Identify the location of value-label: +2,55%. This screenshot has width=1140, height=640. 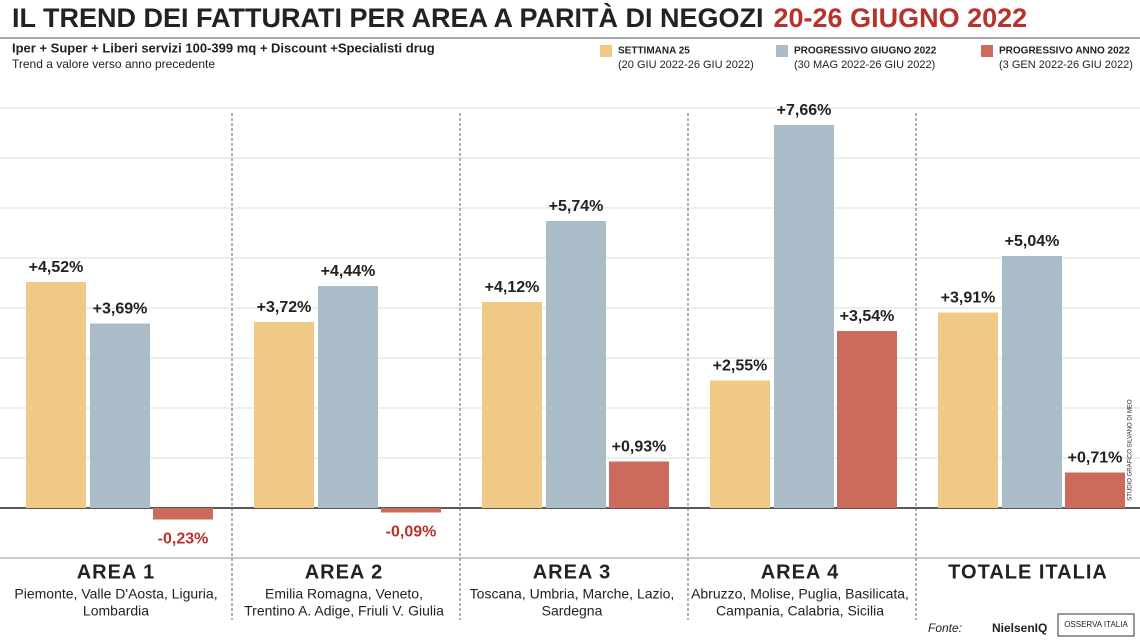
(740, 366).